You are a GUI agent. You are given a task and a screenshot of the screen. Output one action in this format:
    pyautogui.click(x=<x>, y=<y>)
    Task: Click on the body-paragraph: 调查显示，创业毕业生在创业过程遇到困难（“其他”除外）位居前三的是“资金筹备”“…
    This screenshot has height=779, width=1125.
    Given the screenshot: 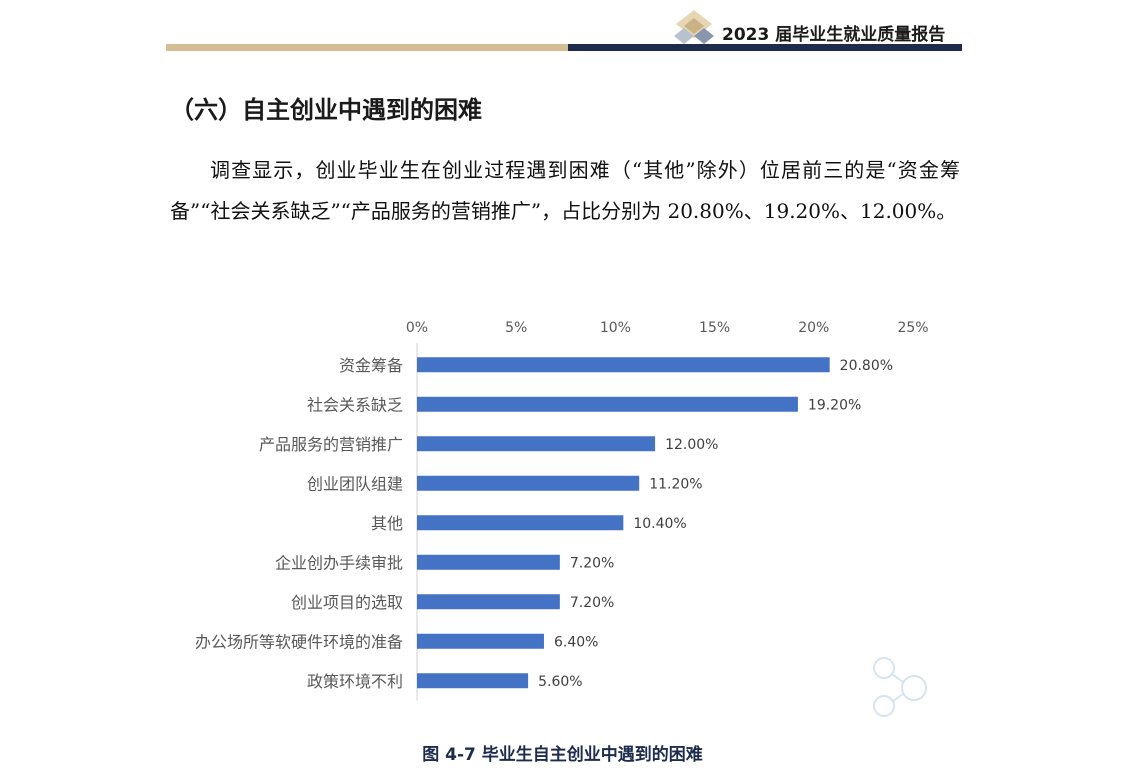 What is the action you would take?
    pyautogui.click(x=565, y=190)
    